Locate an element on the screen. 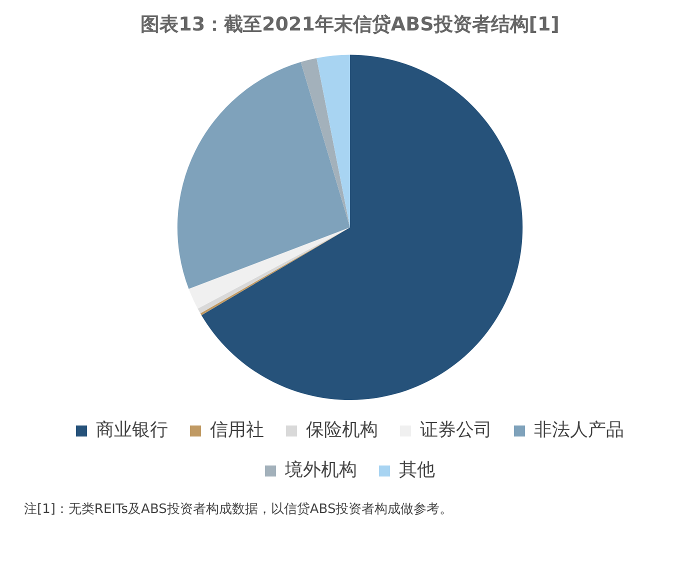 The image size is (700, 564). legend-label: 证券公司 is located at coordinates (456, 430).